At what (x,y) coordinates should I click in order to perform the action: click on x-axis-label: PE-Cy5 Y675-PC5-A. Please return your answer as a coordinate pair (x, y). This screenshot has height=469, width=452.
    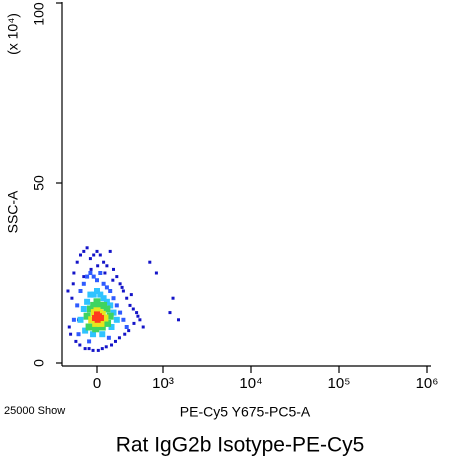
    Looking at the image, I should click on (245, 412).